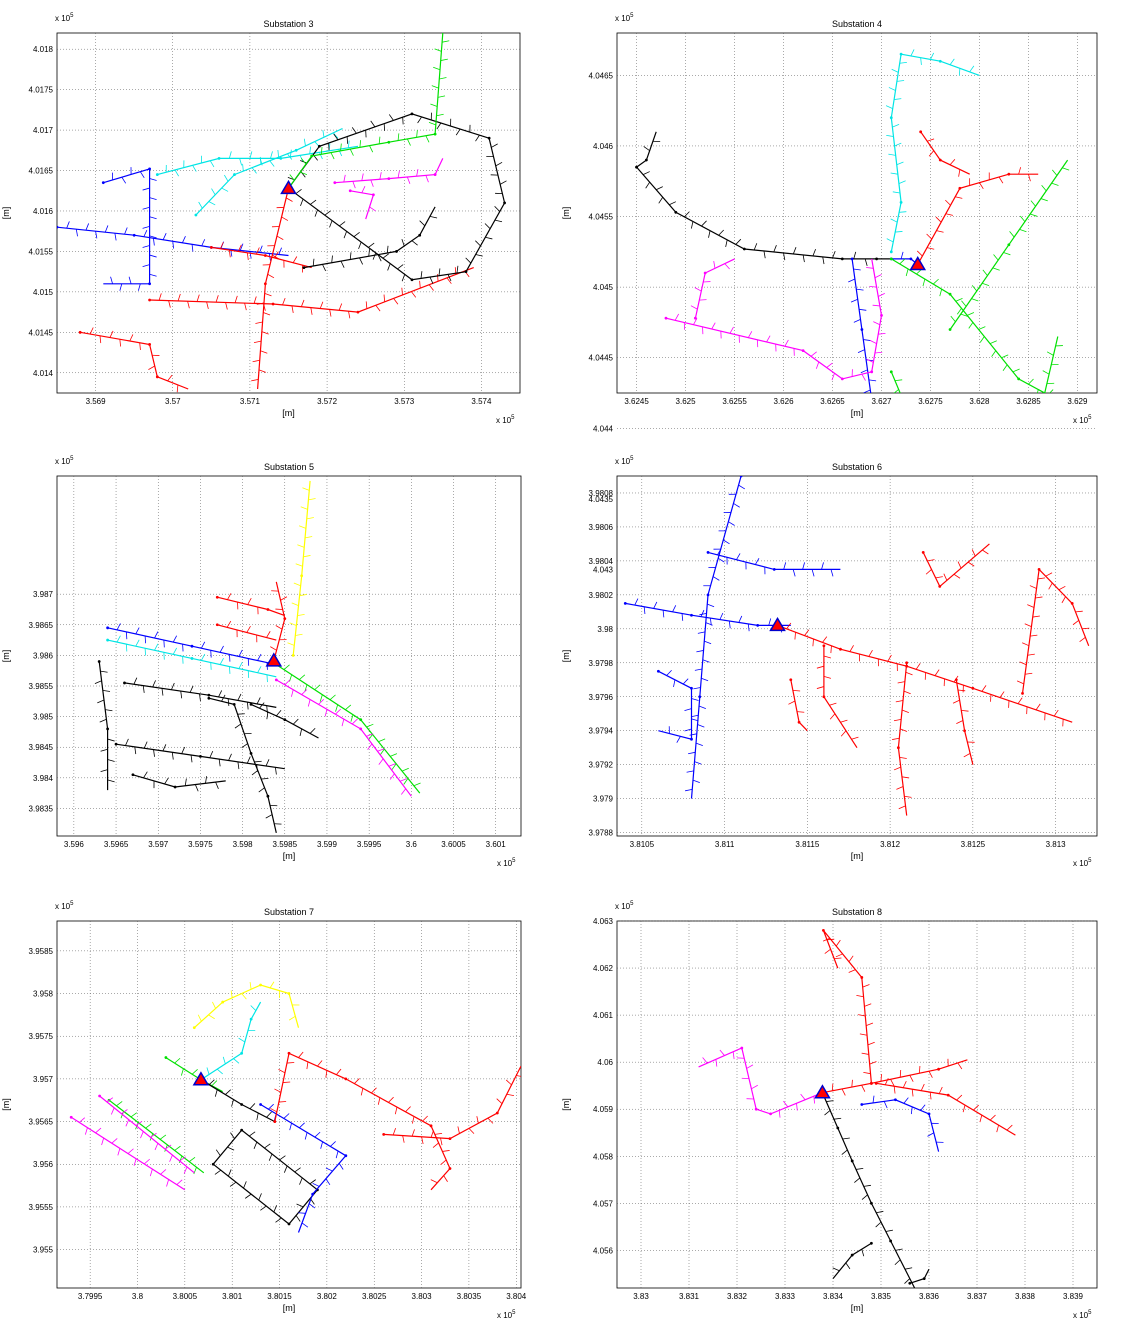 Image resolution: width=1123 pixels, height=1323 pixels. I want to click on x-tick-label: 3.833, so click(785, 1296).